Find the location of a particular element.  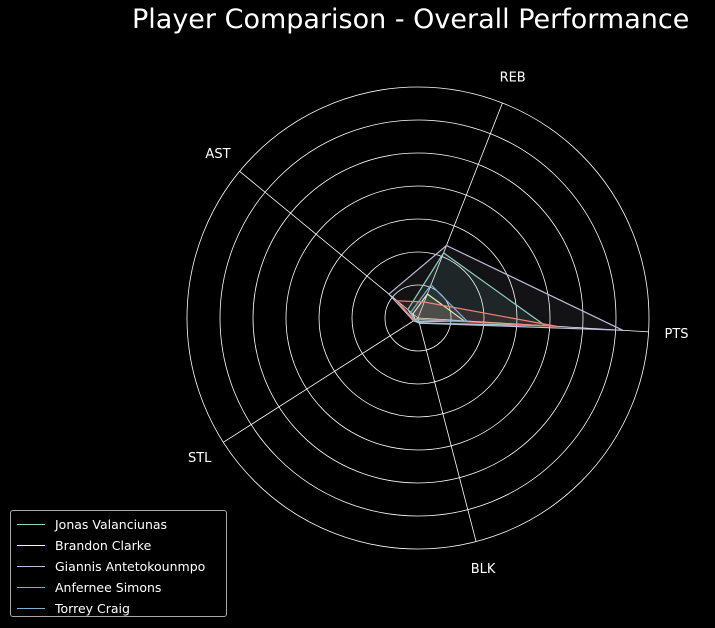

grid-ring is located at coordinates (418, 318).